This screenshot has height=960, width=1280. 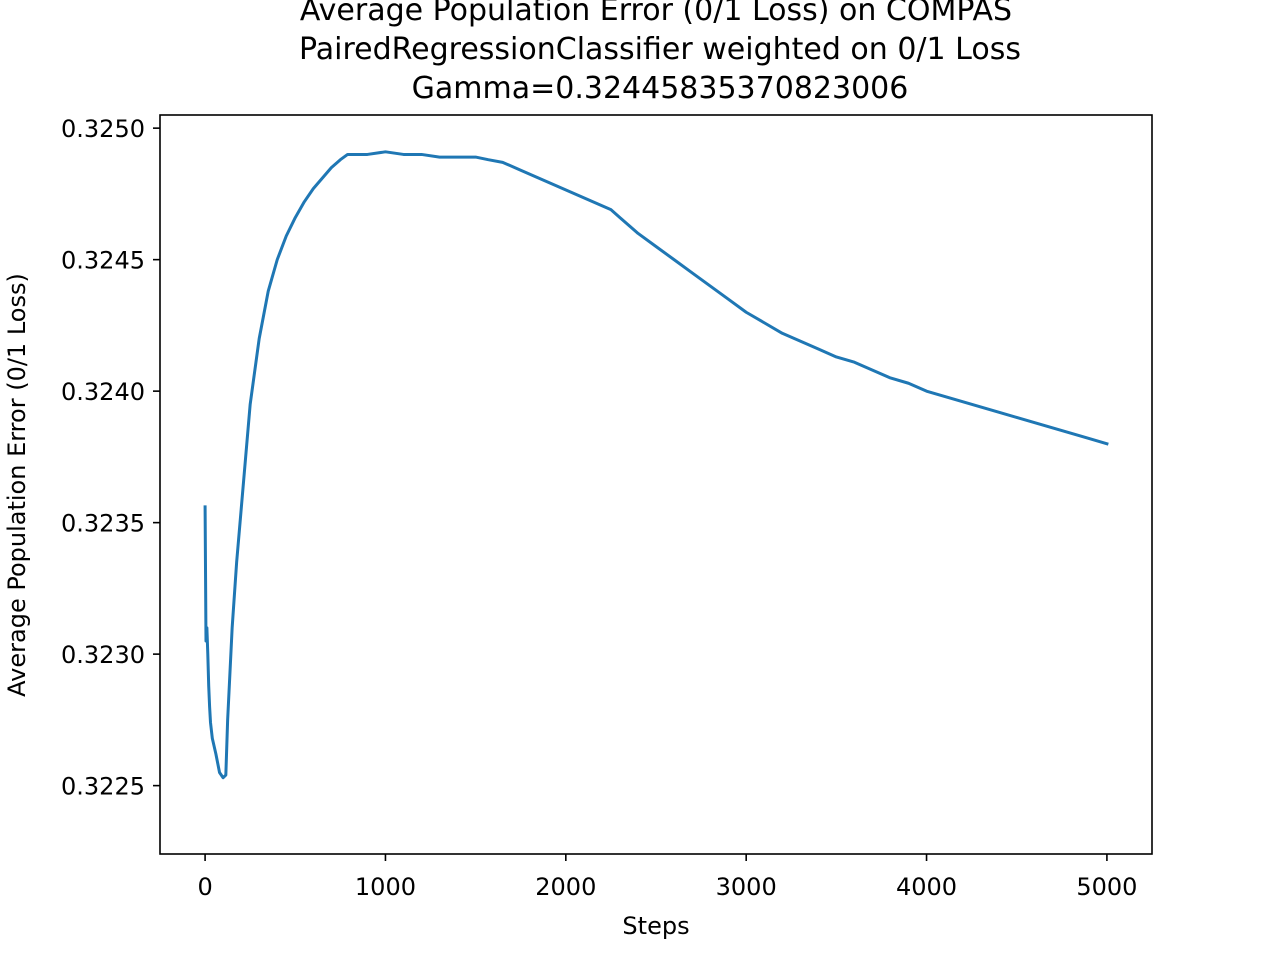 I want to click on x-tick-label: 0, so click(x=204, y=887).